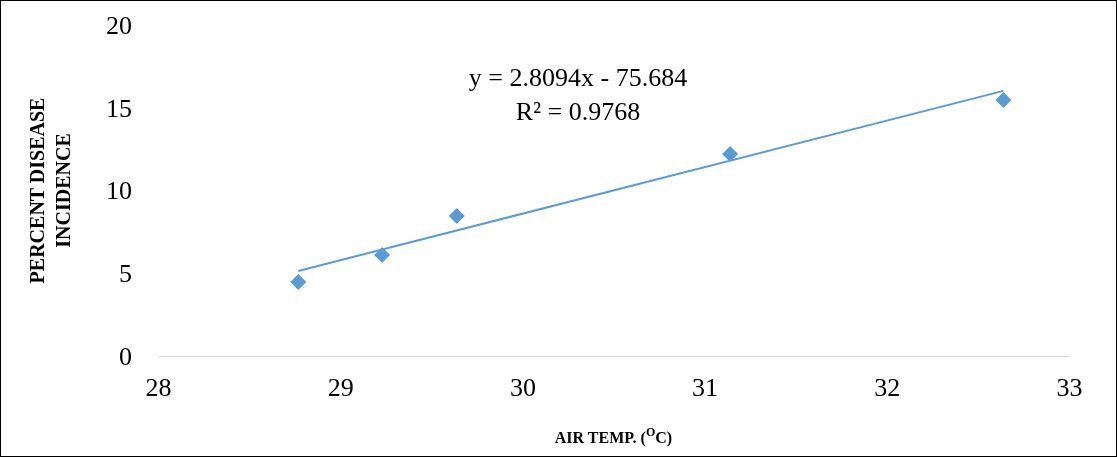  I want to click on y-tick-label: 5, so click(125, 274).